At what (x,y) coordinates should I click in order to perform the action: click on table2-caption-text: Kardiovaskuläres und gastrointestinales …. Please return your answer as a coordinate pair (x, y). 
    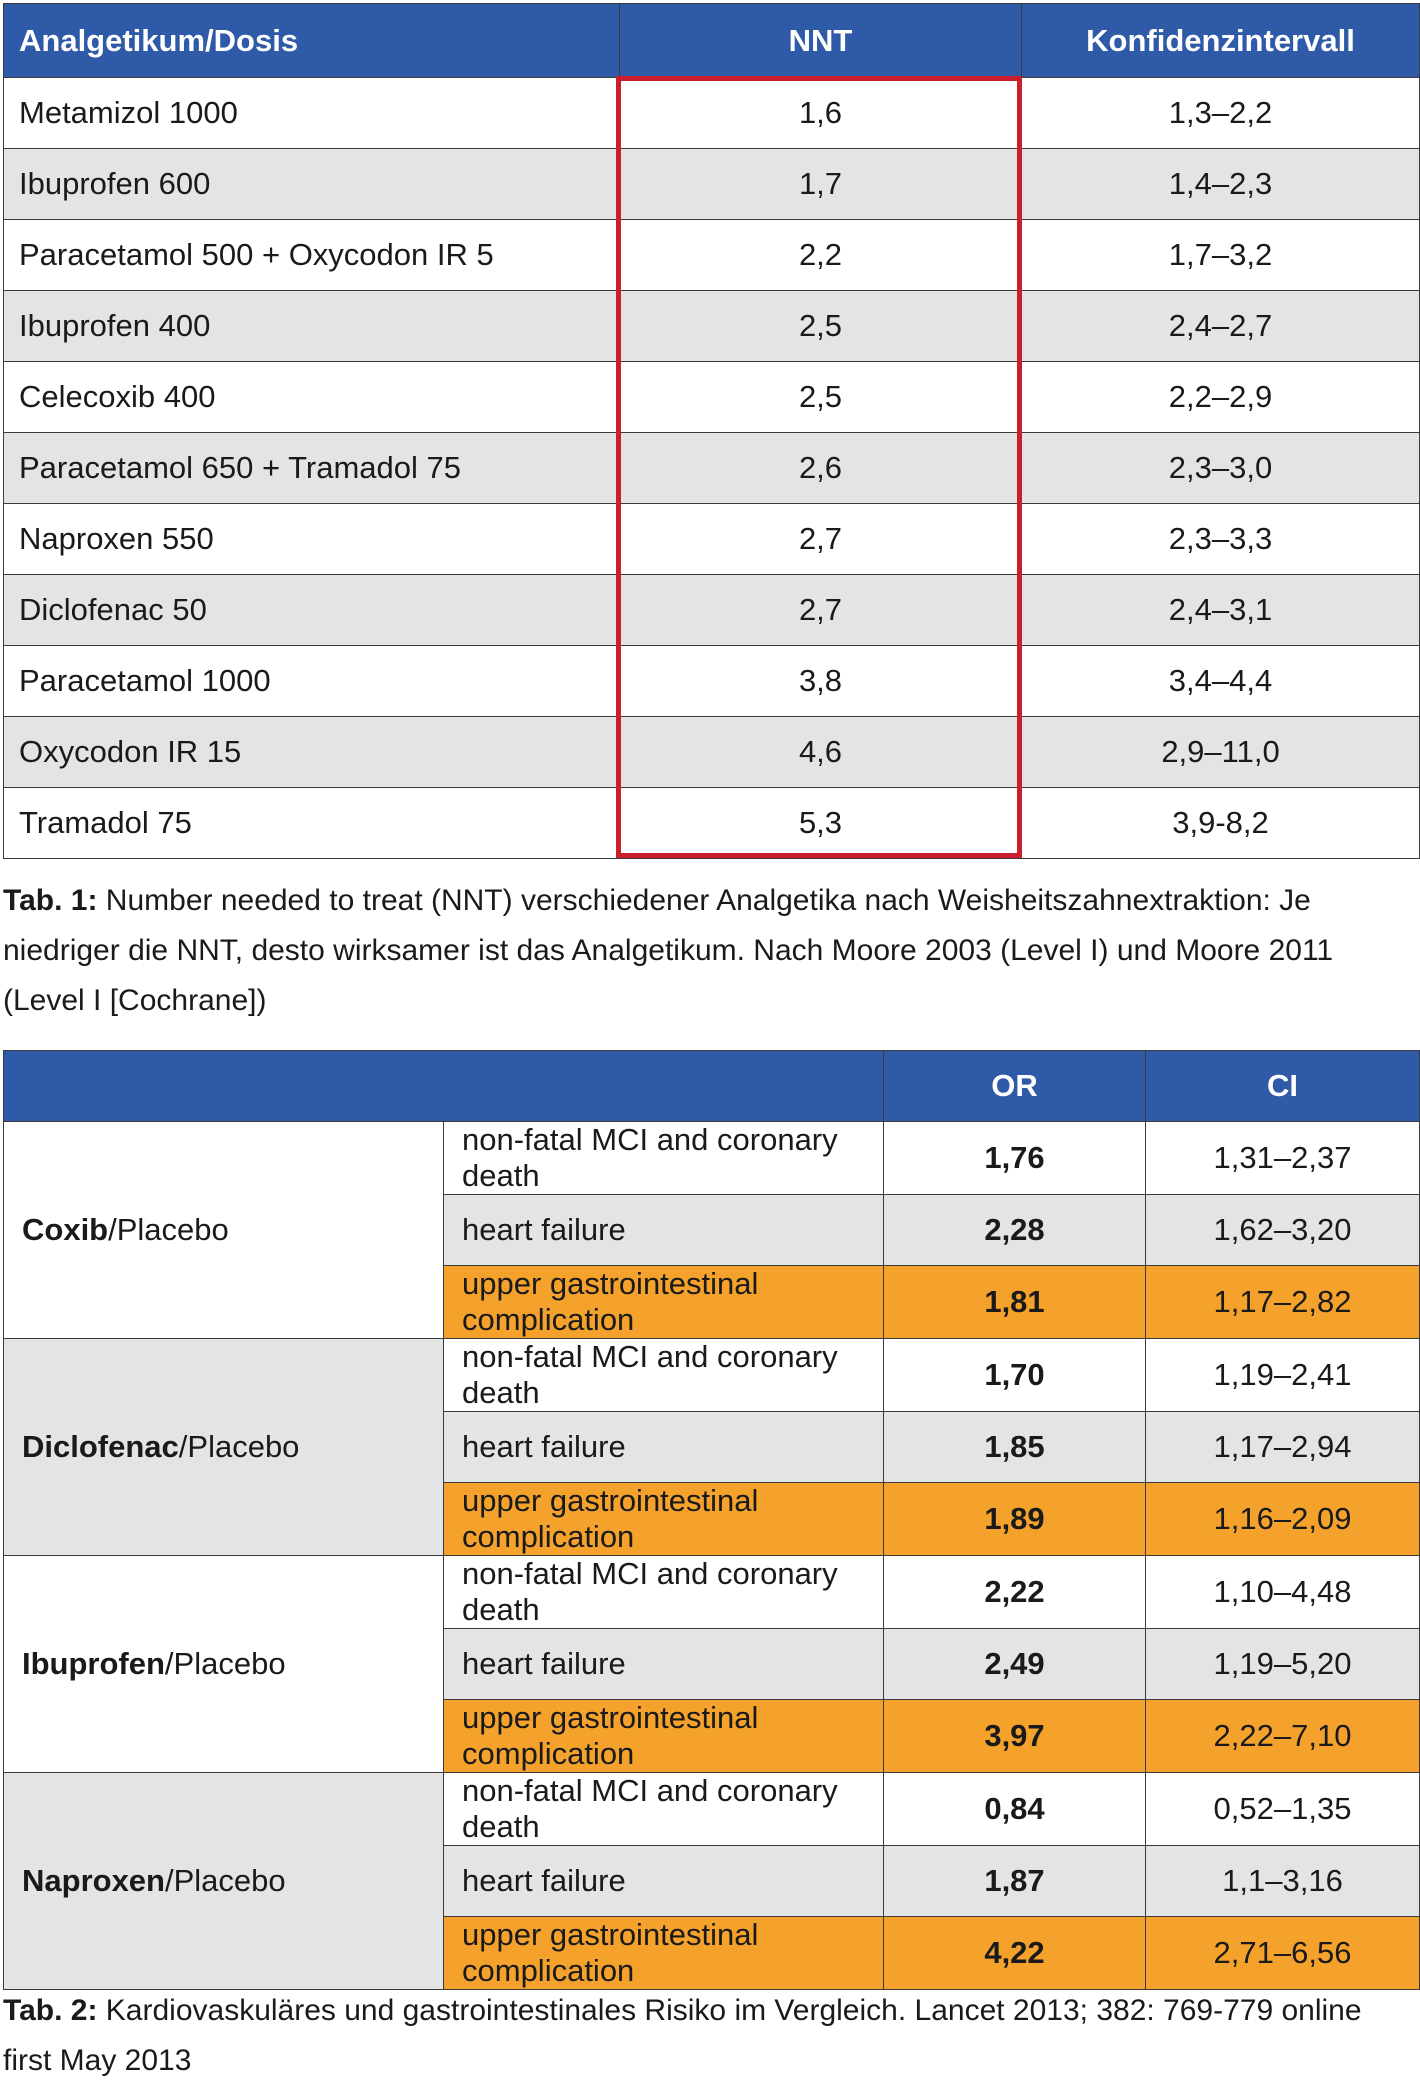
    Looking at the image, I should click on (682, 2035).